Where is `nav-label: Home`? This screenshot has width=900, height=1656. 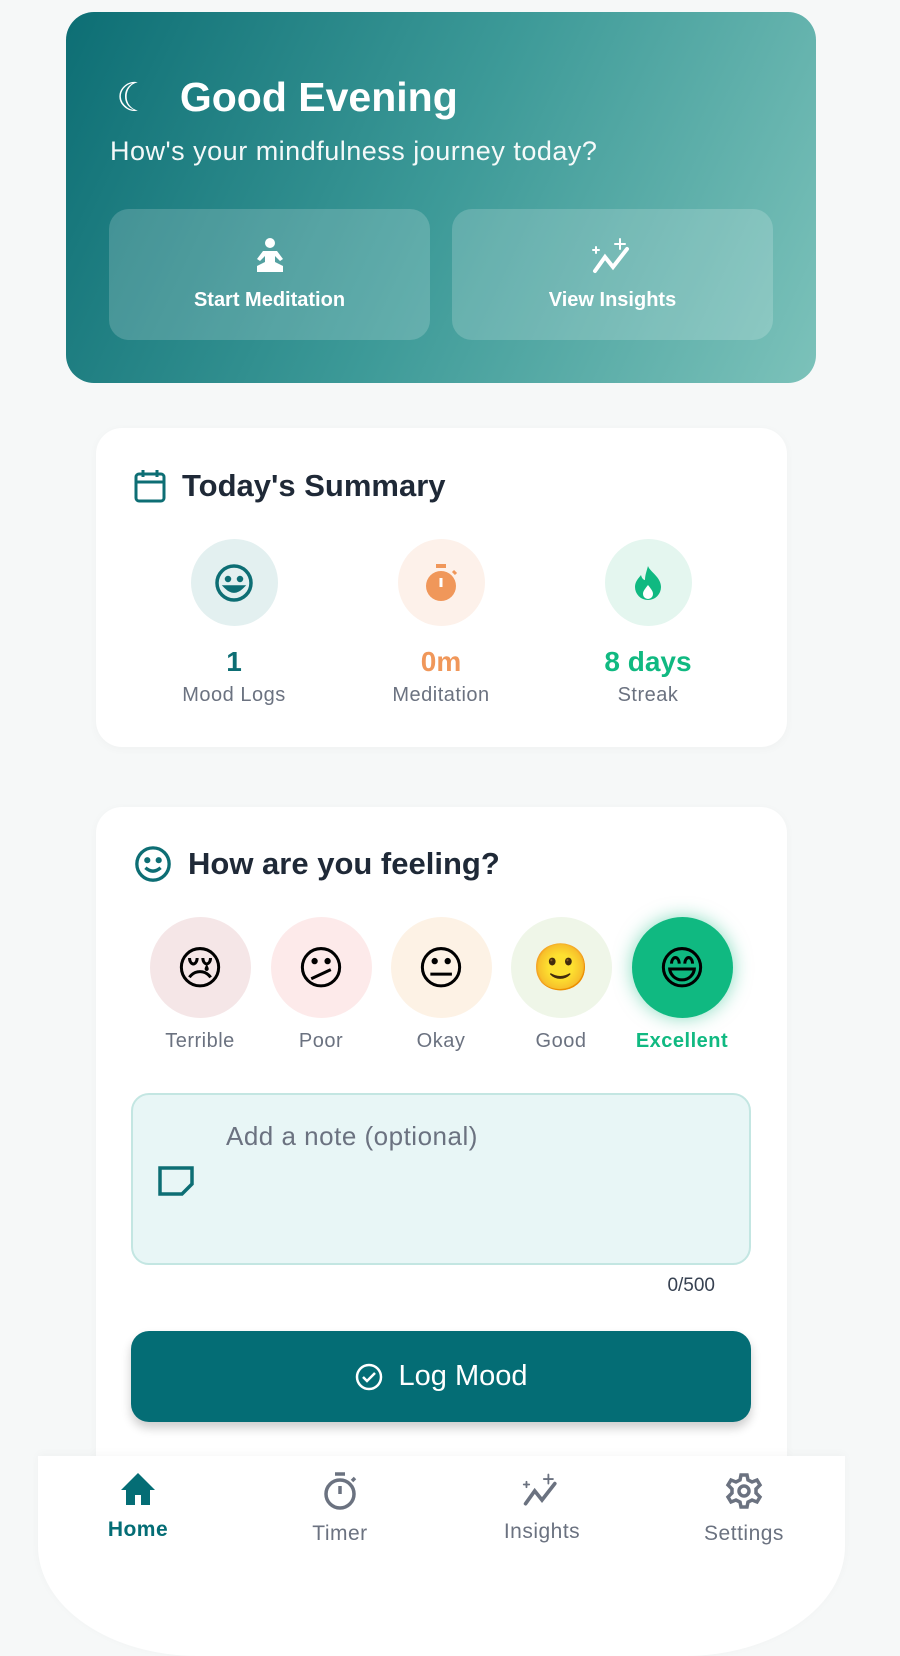 nav-label: Home is located at coordinates (138, 1529).